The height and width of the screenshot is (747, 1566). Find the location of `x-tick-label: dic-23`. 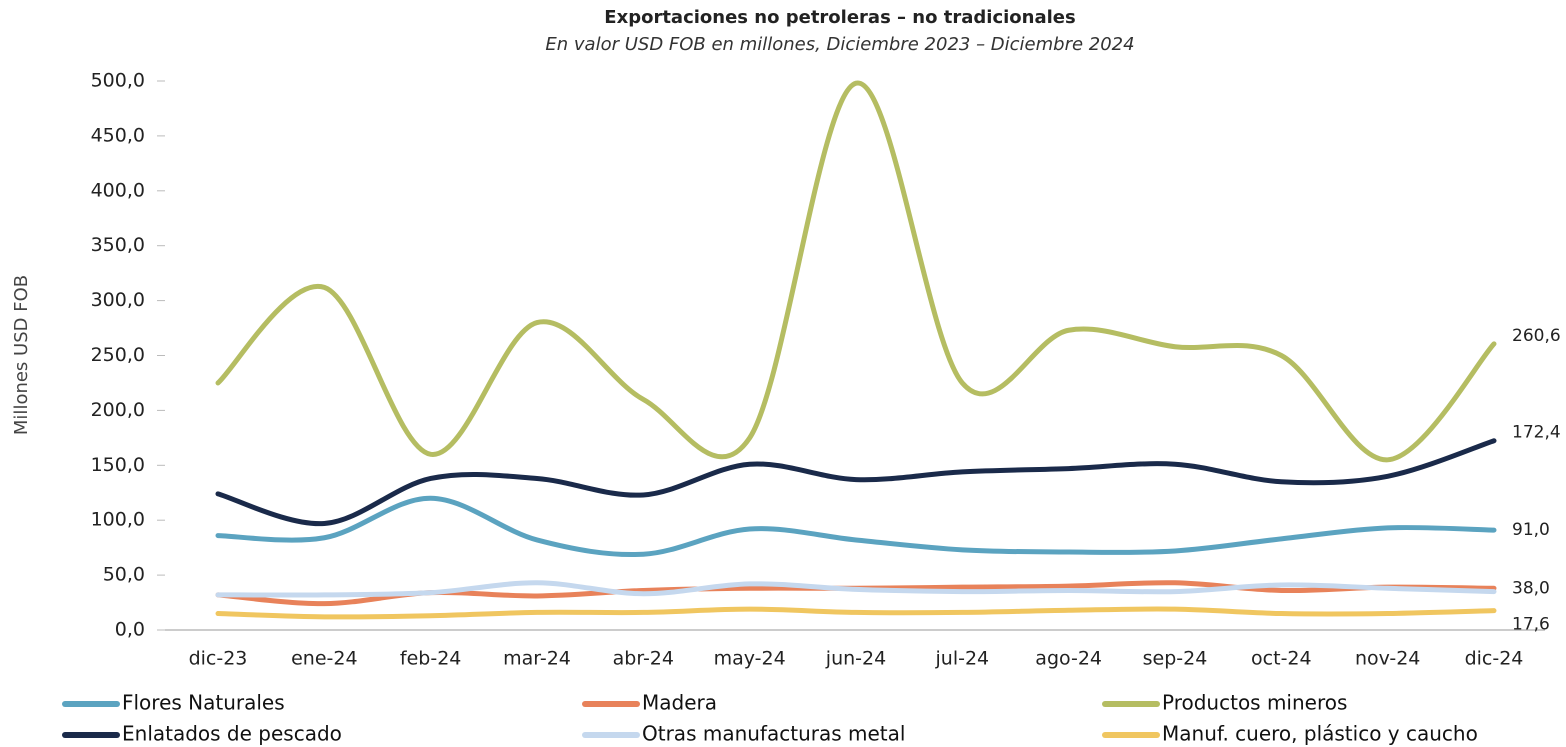

x-tick-label: dic-23 is located at coordinates (218, 659).